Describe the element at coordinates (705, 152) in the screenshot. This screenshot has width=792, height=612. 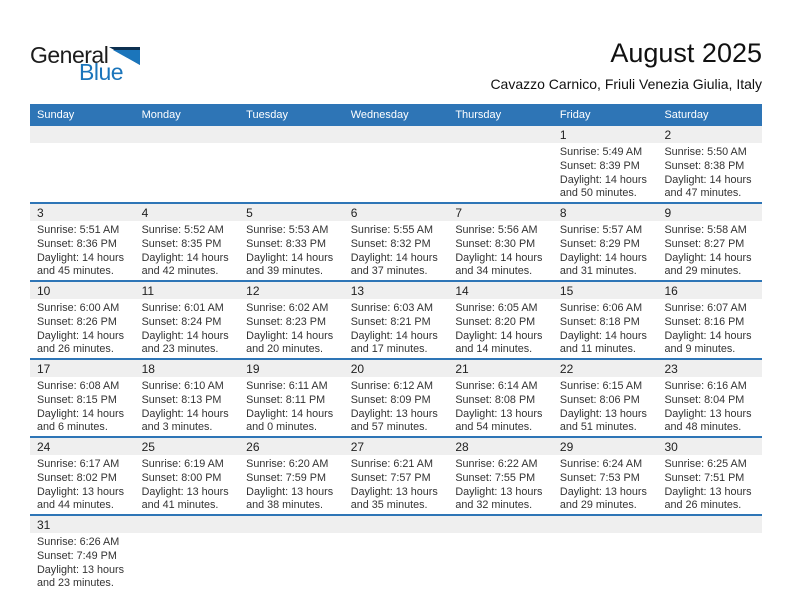
I see `sunrise-text: Sunrise: 5:50 AM` at that location.